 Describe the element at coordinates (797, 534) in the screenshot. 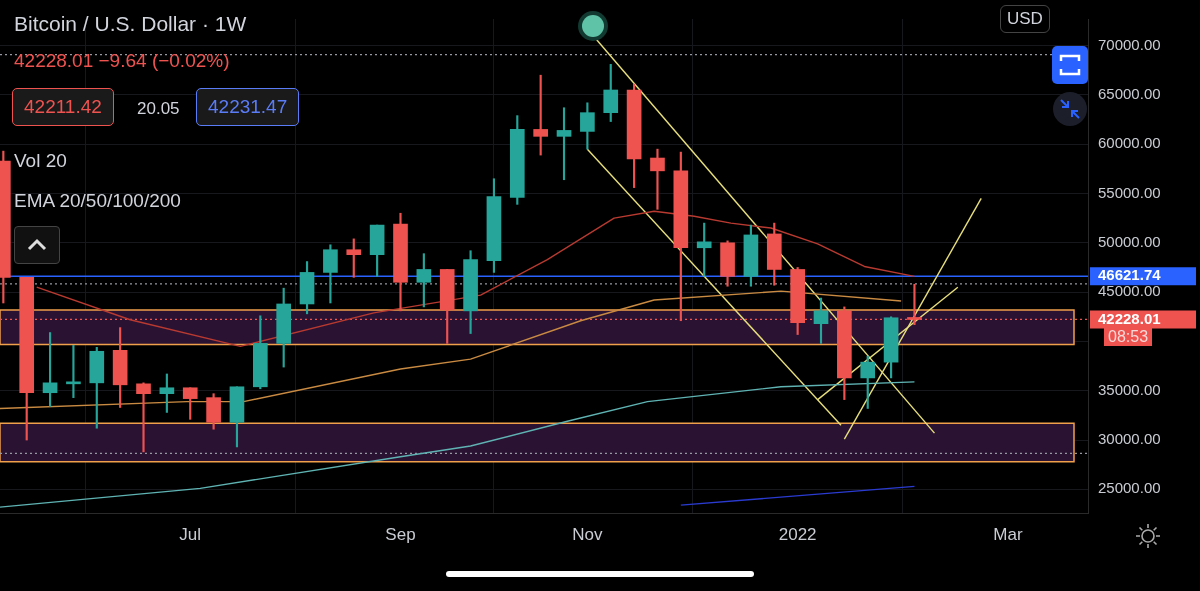

I see `x-tick-label: 2022` at that location.